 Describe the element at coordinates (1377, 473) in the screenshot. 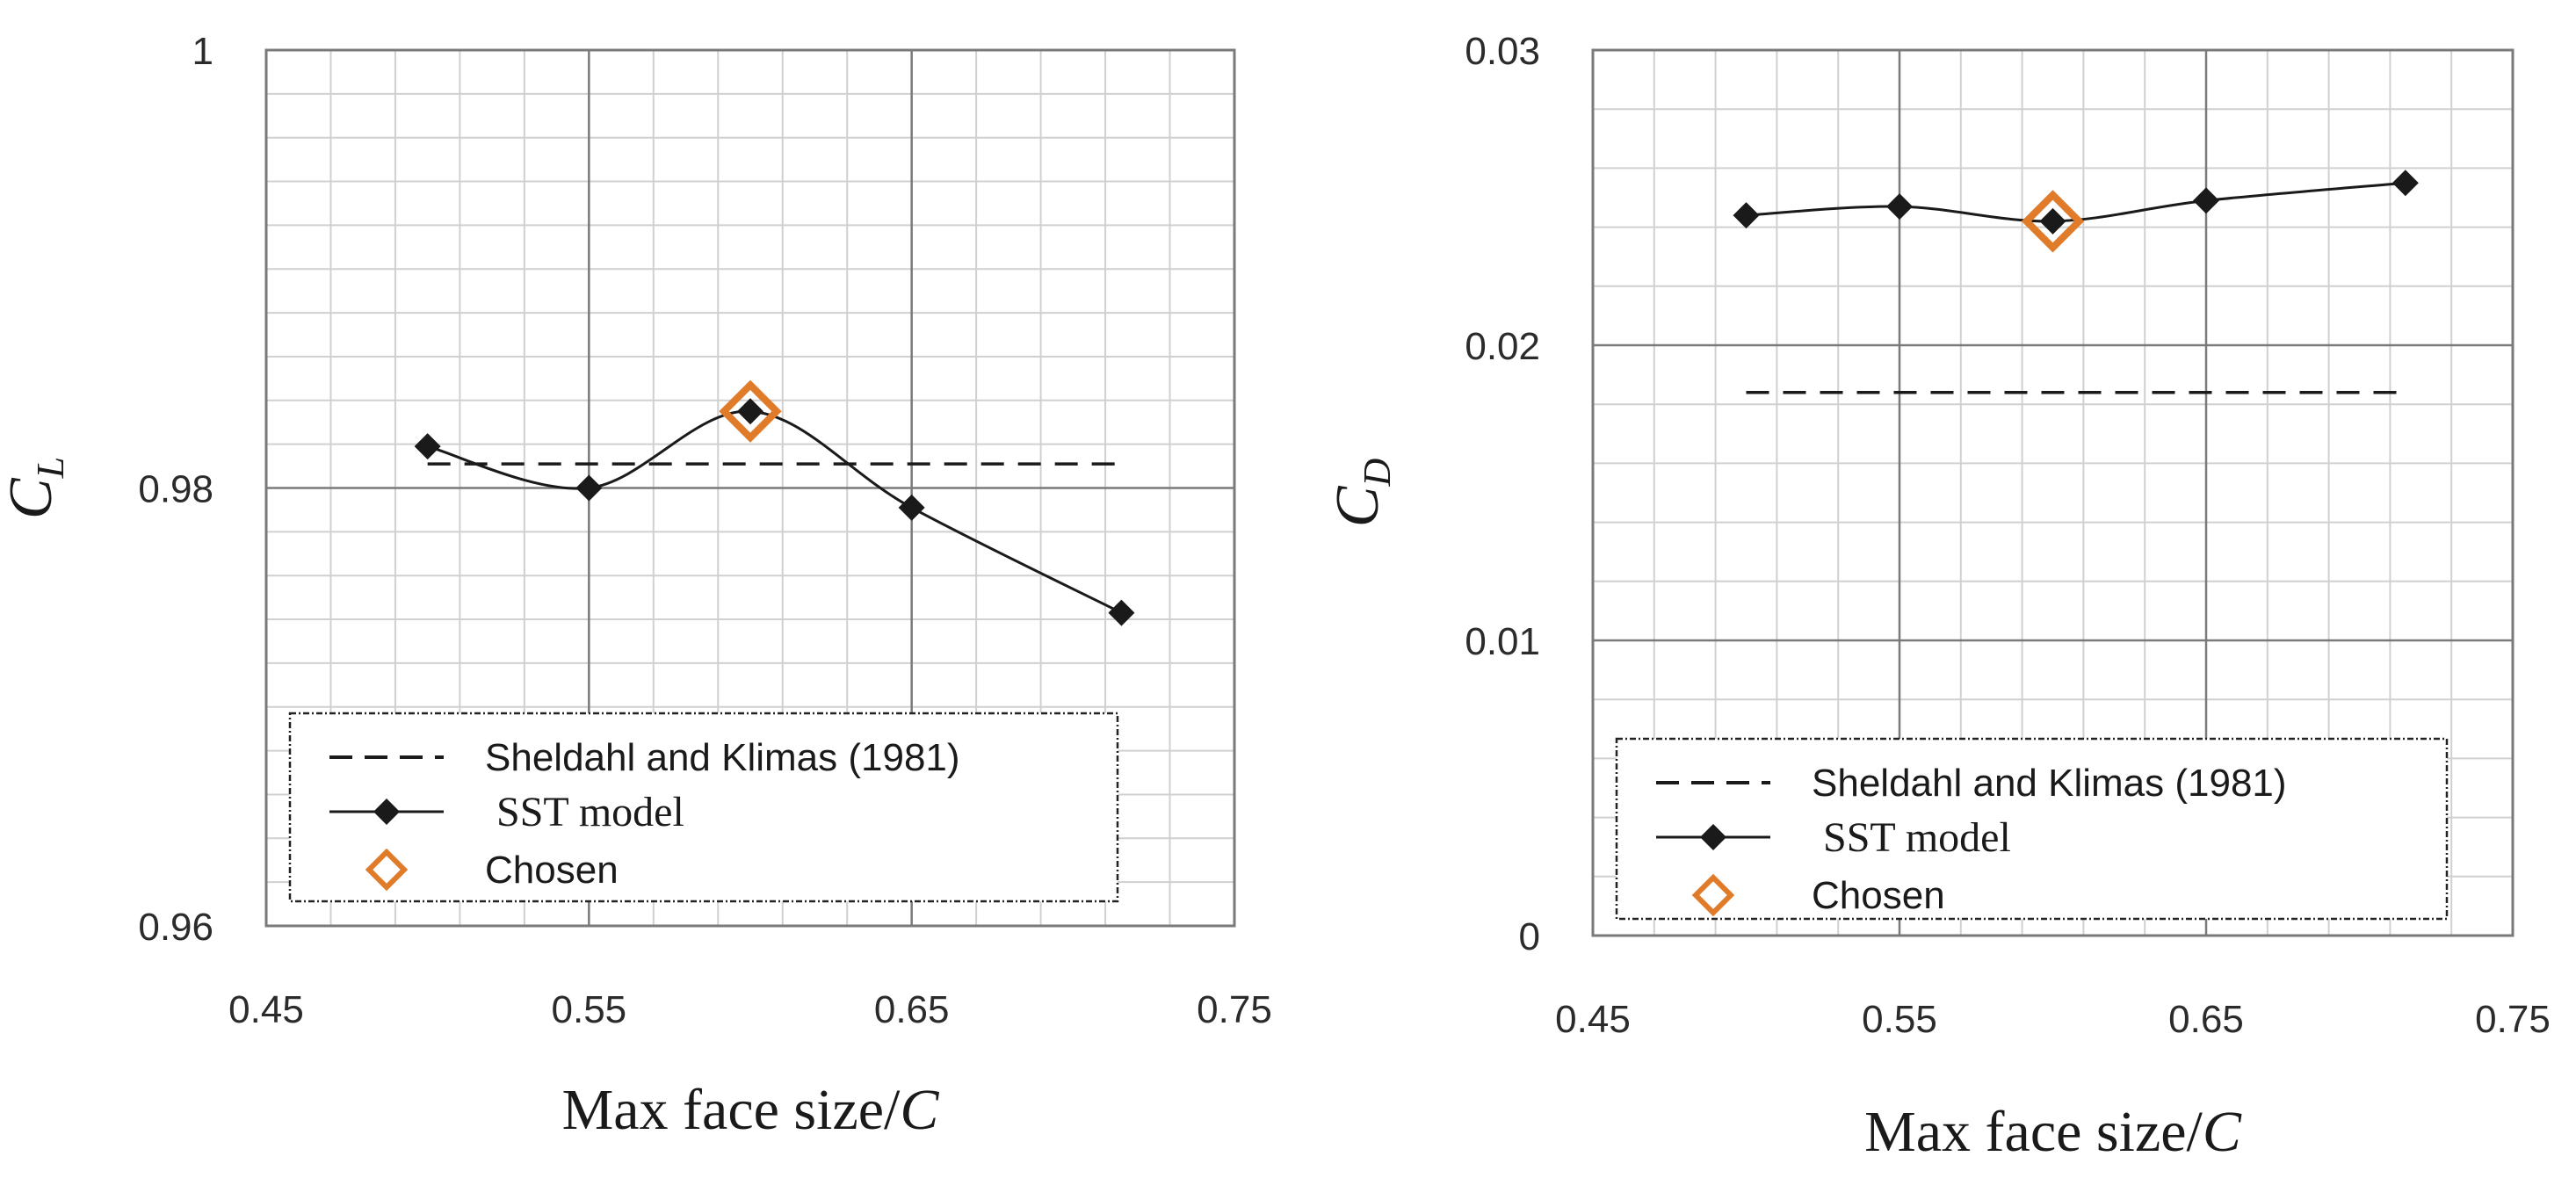

I see `y-axis-label-subscript: D` at that location.